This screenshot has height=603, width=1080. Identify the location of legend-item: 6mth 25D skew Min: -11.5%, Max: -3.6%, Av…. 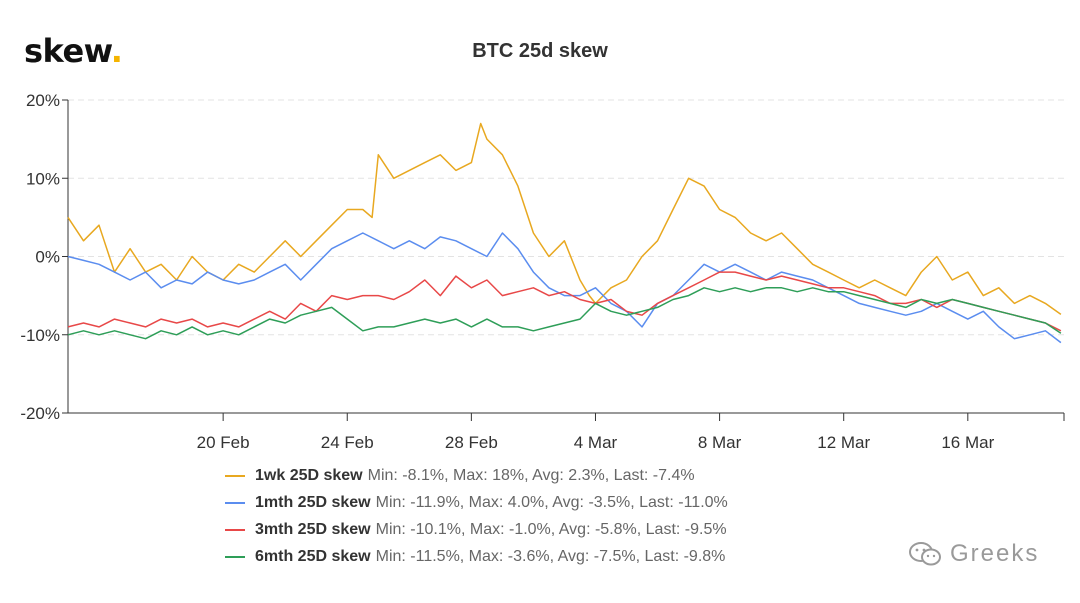
(476, 556).